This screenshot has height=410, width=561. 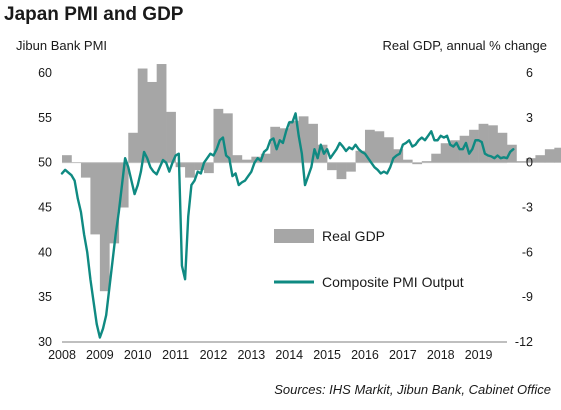 I want to click on x-tick: 2010, so click(x=138, y=355).